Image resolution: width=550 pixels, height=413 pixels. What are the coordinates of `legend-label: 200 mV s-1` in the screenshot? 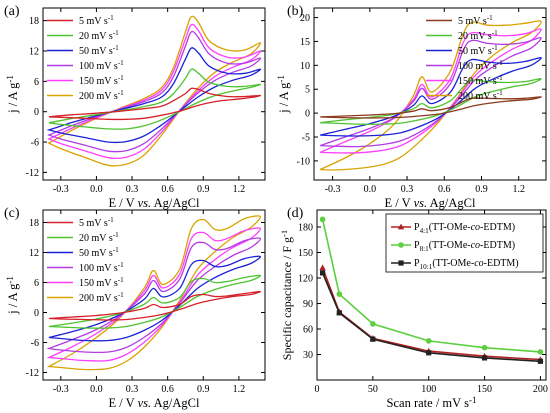 It's located at (101, 297).